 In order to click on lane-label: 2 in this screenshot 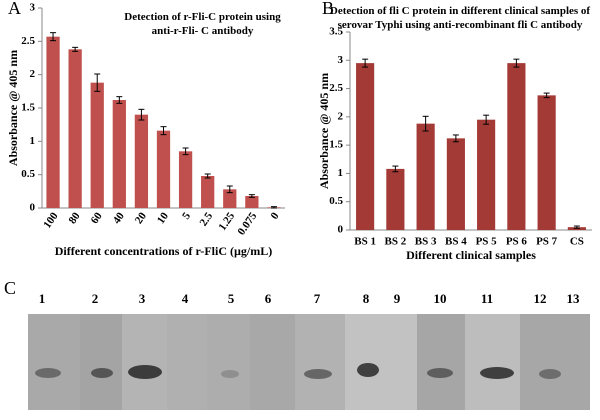, I will do `click(95, 298)`.